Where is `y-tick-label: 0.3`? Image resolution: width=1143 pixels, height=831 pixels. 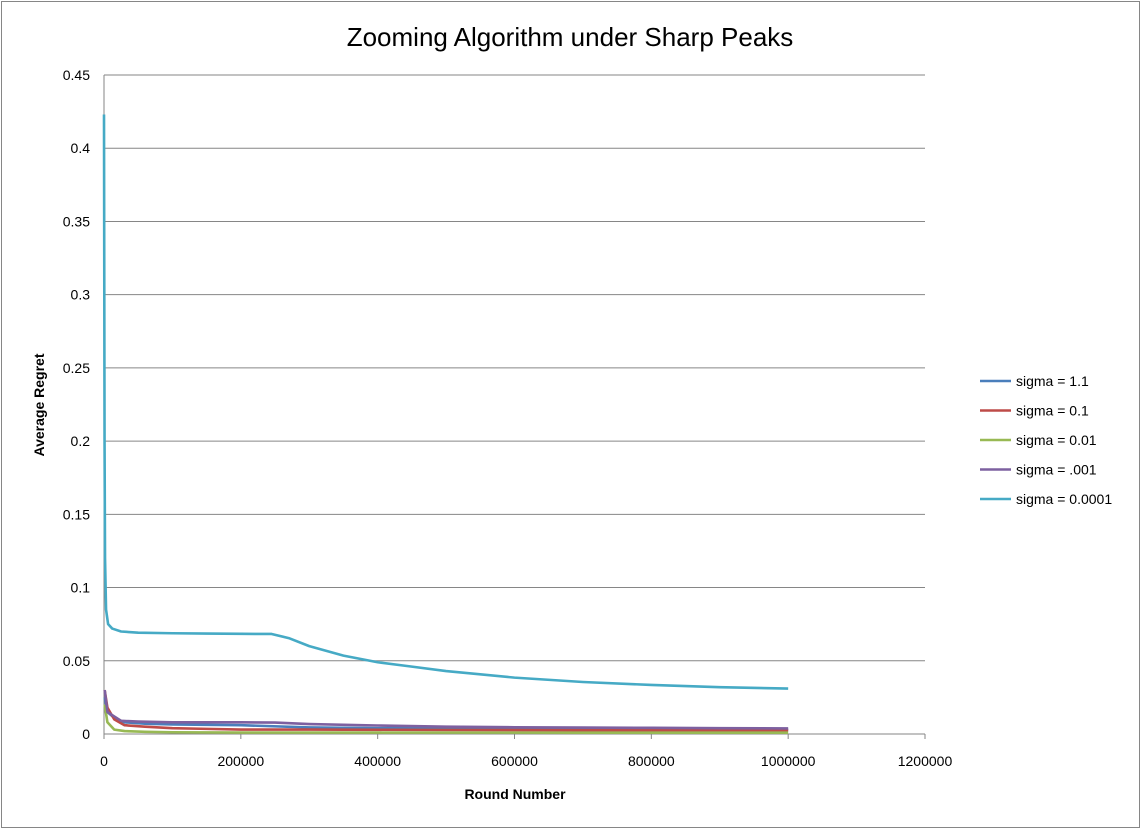 y-tick-label: 0.3 is located at coordinates (81, 295).